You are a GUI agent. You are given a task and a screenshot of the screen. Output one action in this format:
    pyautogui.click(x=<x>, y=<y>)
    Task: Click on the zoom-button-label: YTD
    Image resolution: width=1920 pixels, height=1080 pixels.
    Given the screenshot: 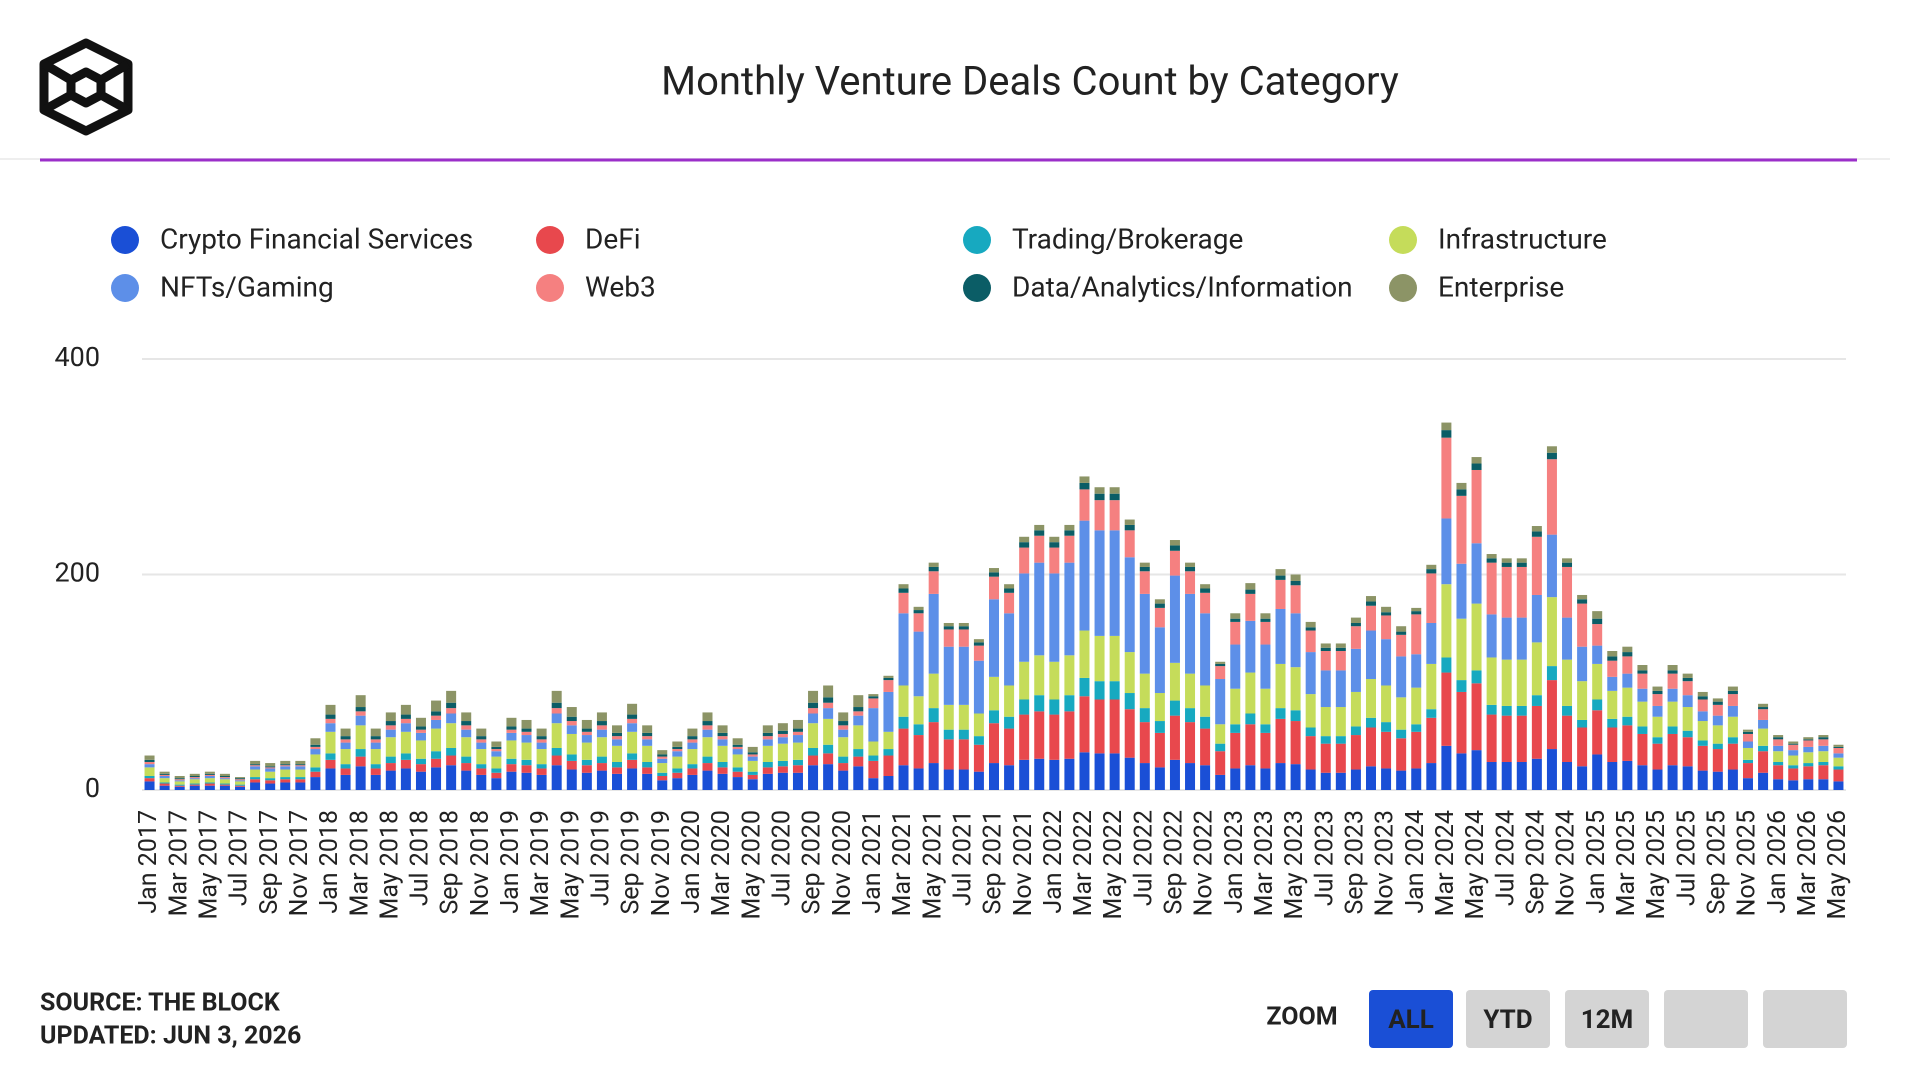 What is the action you would take?
    pyautogui.click(x=1507, y=1020)
    